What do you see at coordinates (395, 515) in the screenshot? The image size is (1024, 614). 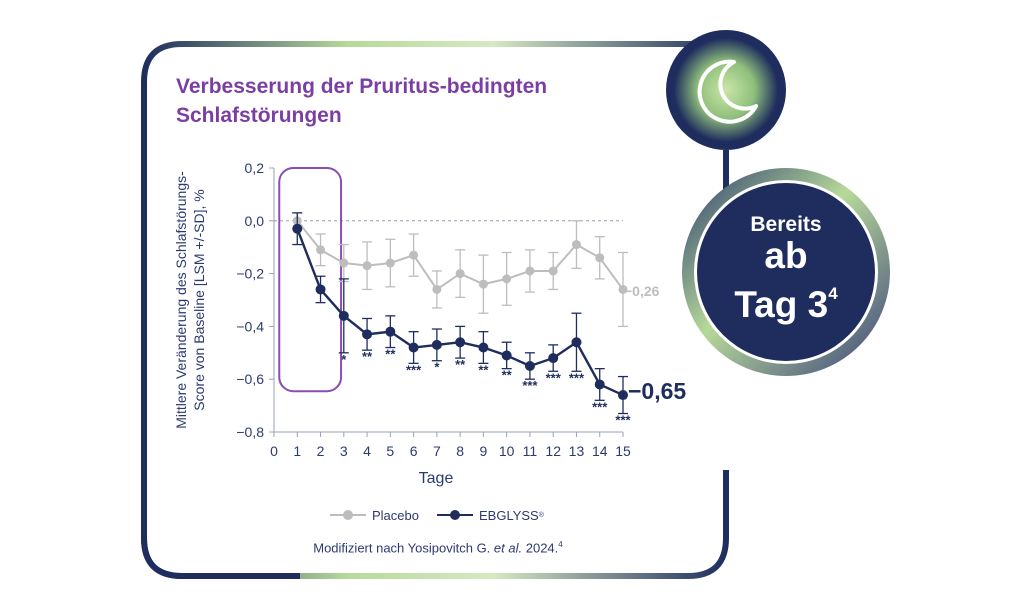 I see `legend-label-placebo: Placebo` at bounding box center [395, 515].